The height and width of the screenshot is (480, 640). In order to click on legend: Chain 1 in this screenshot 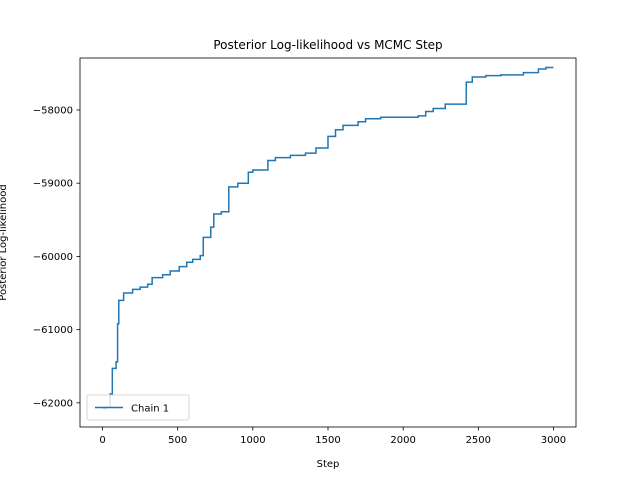, I will do `click(138, 407)`.